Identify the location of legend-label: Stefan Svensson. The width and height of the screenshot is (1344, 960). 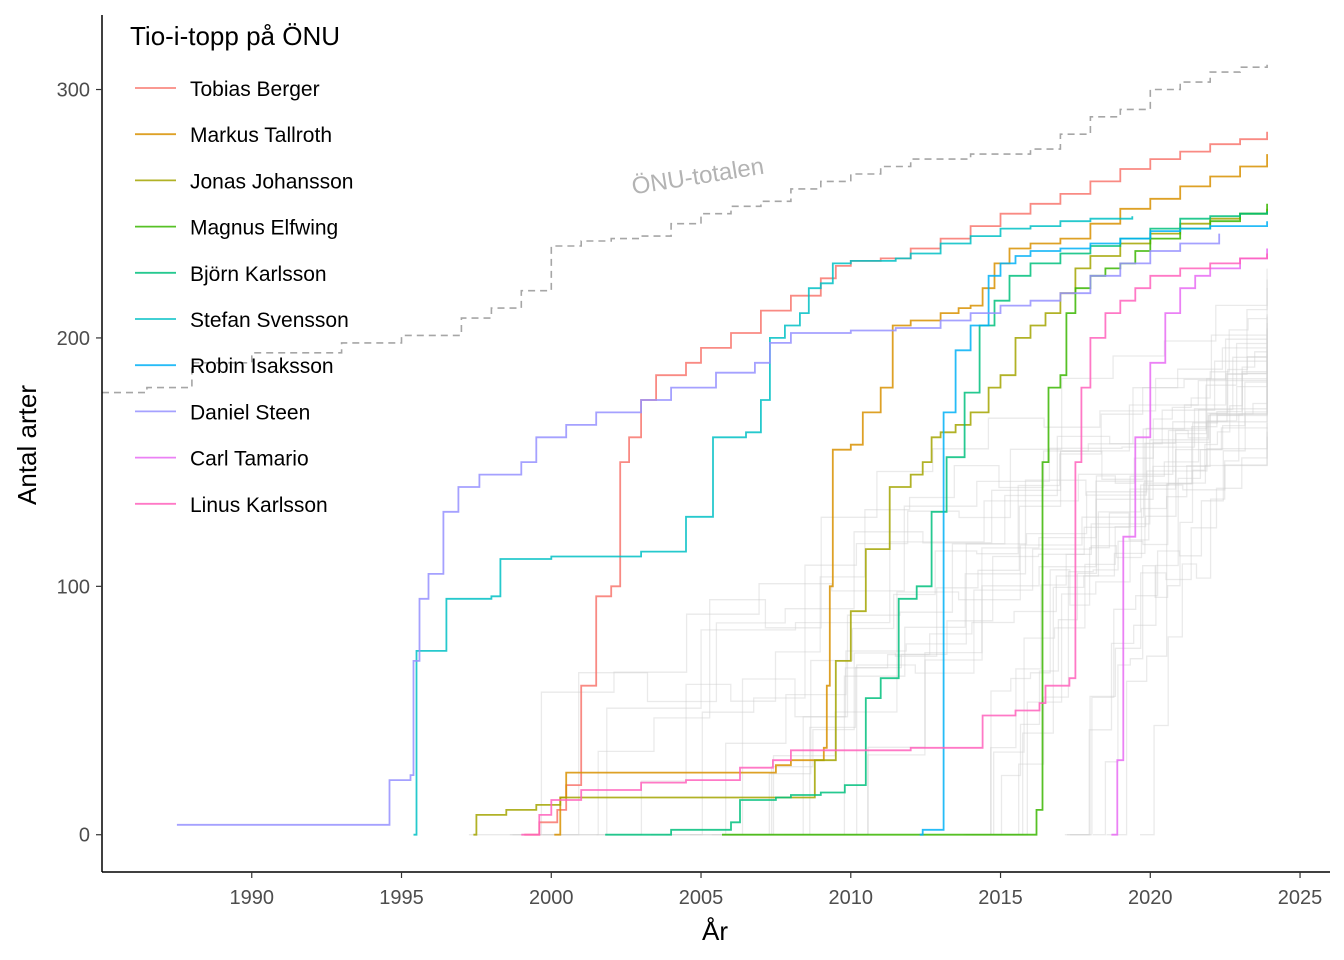
(269, 320).